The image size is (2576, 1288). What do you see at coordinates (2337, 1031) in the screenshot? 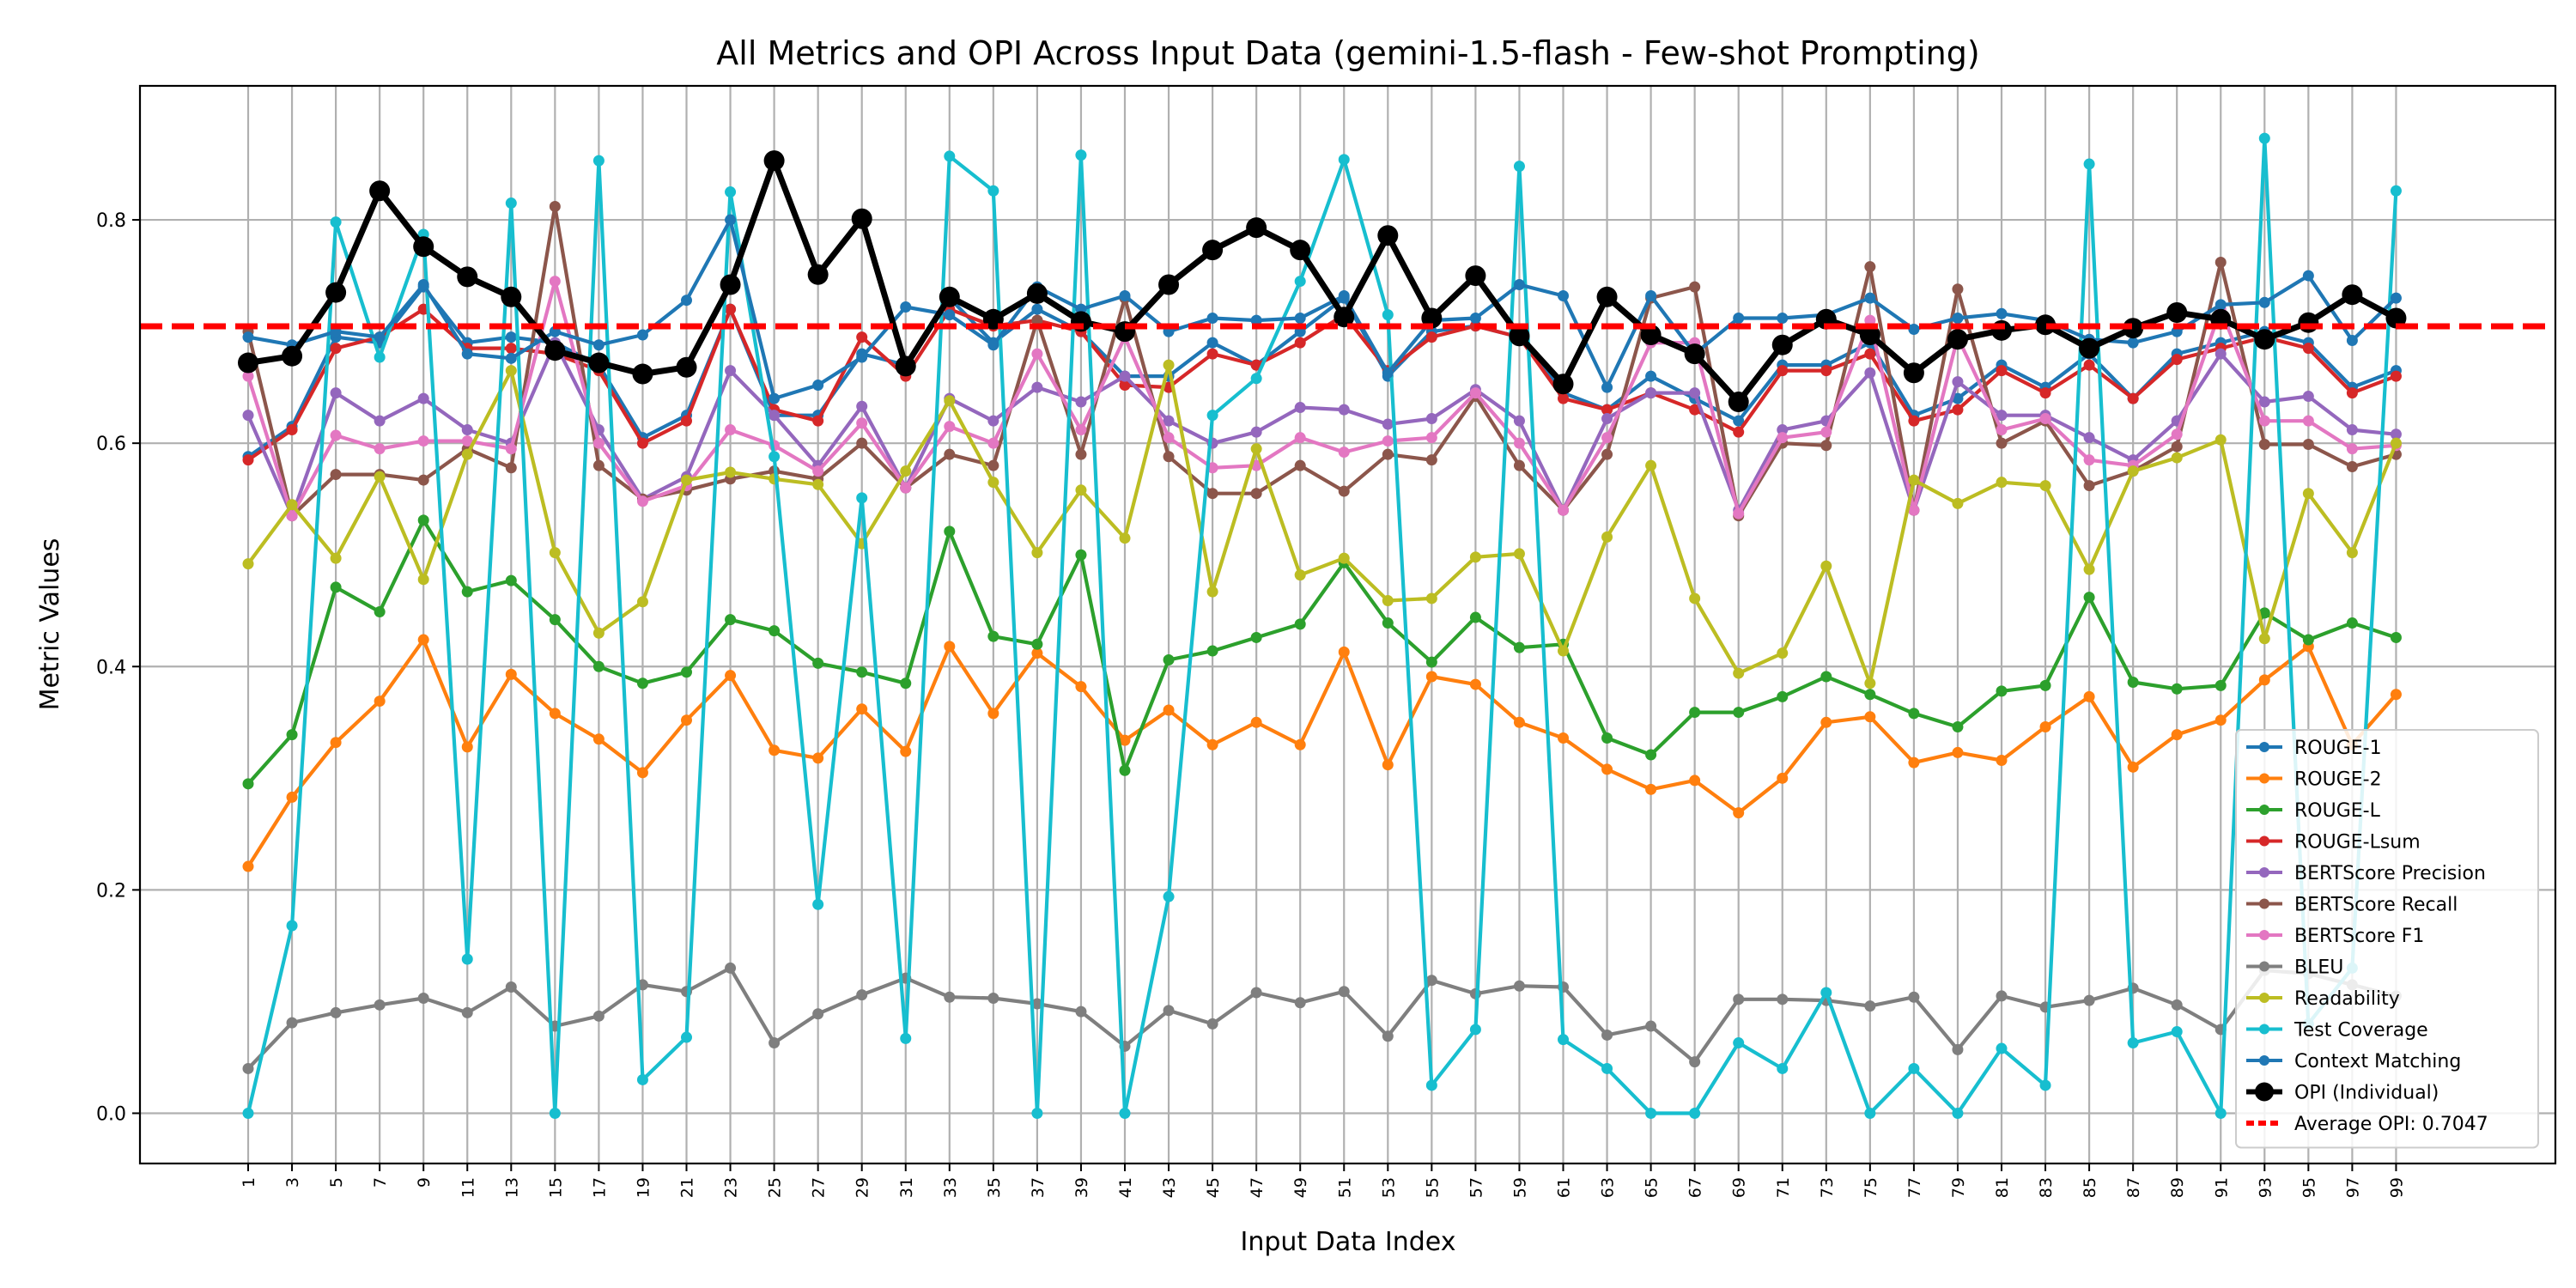
I see `legend-entry: Test Coverage` at bounding box center [2337, 1031].